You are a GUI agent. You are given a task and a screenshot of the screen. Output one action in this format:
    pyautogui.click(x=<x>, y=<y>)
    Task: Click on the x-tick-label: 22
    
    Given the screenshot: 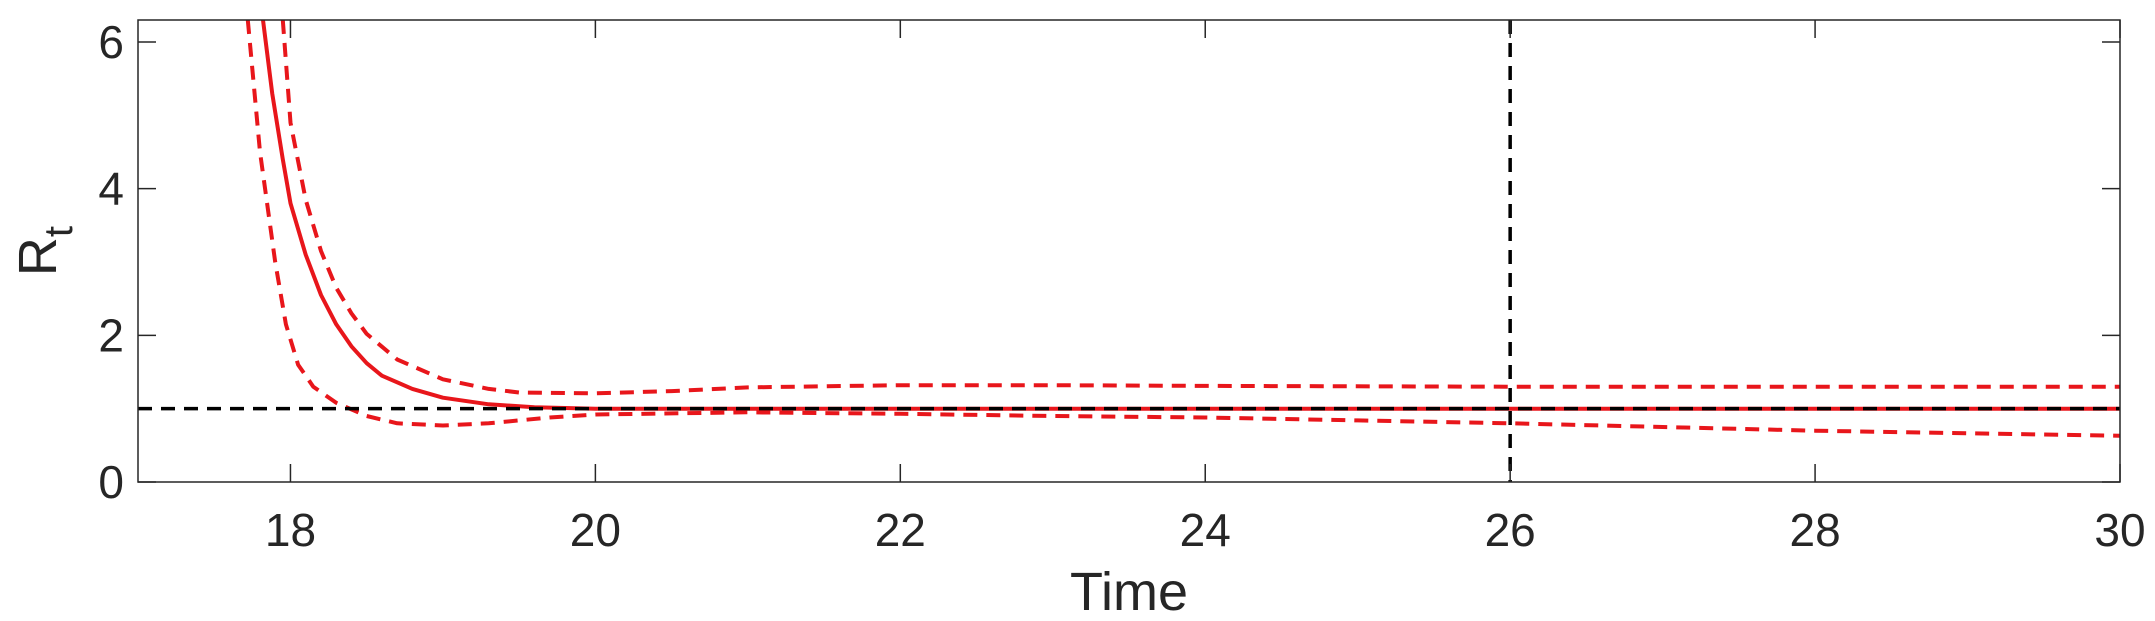 What is the action you would take?
    pyautogui.click(x=900, y=530)
    